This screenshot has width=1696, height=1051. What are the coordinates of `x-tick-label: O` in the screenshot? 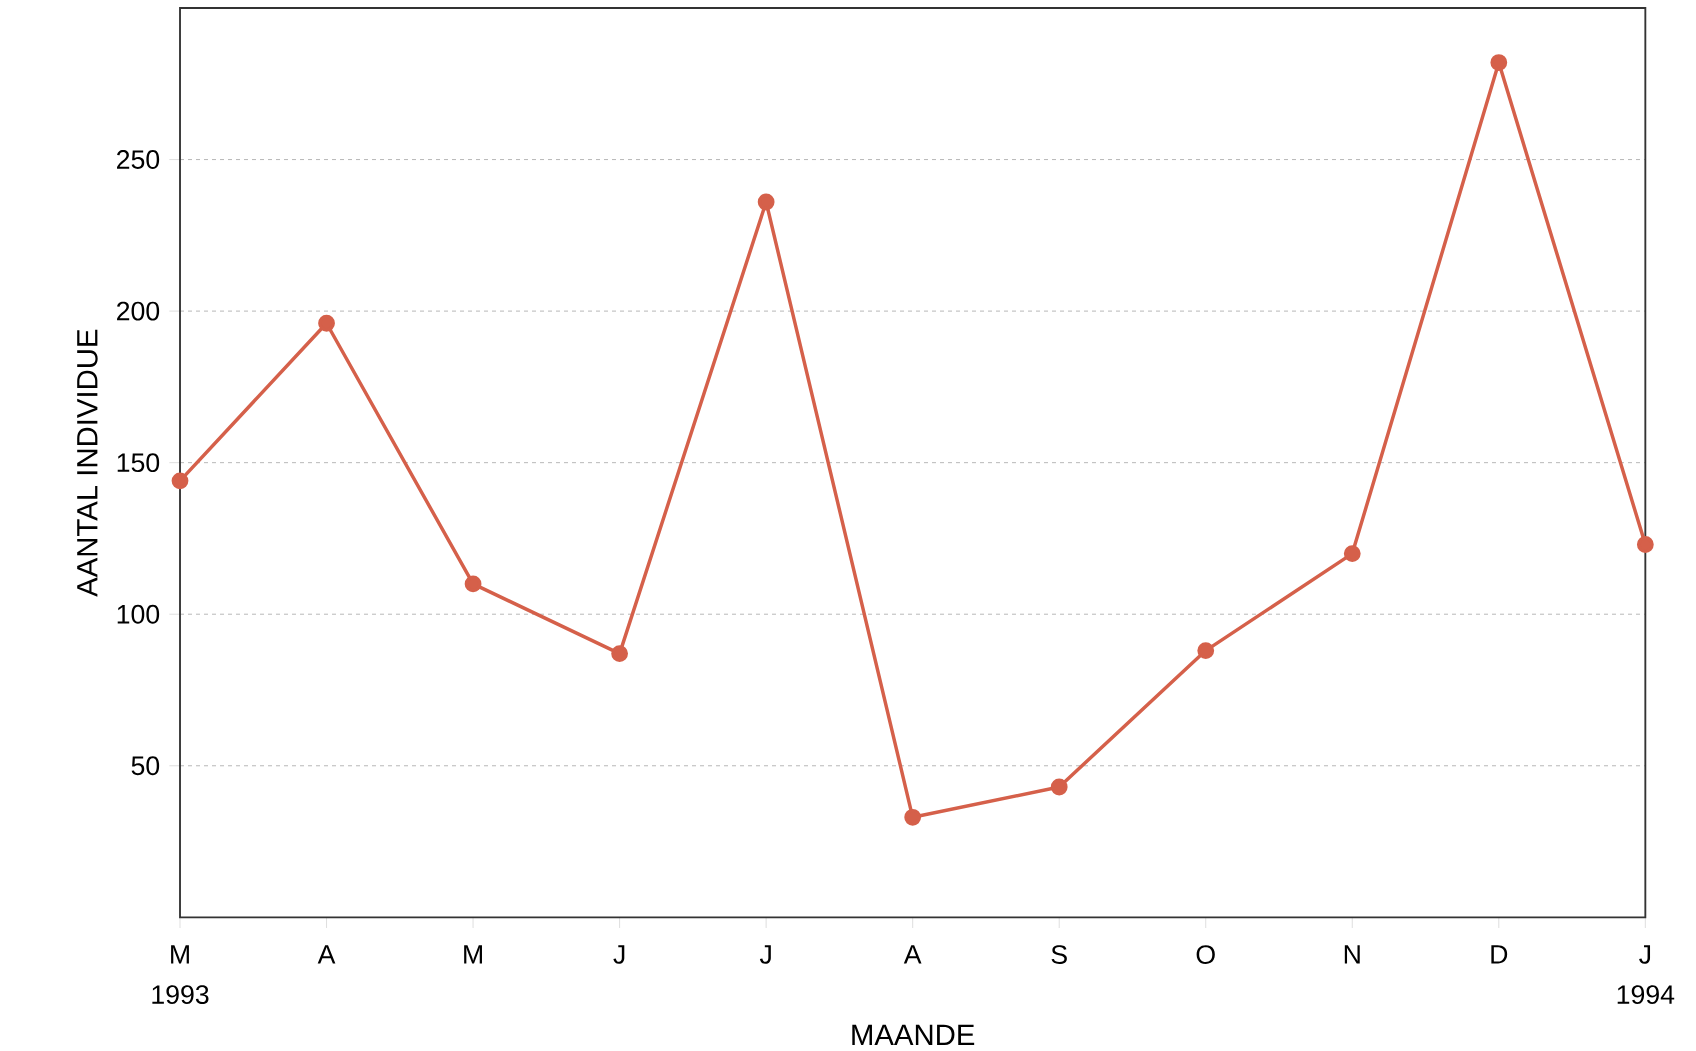 It's located at (1205, 955).